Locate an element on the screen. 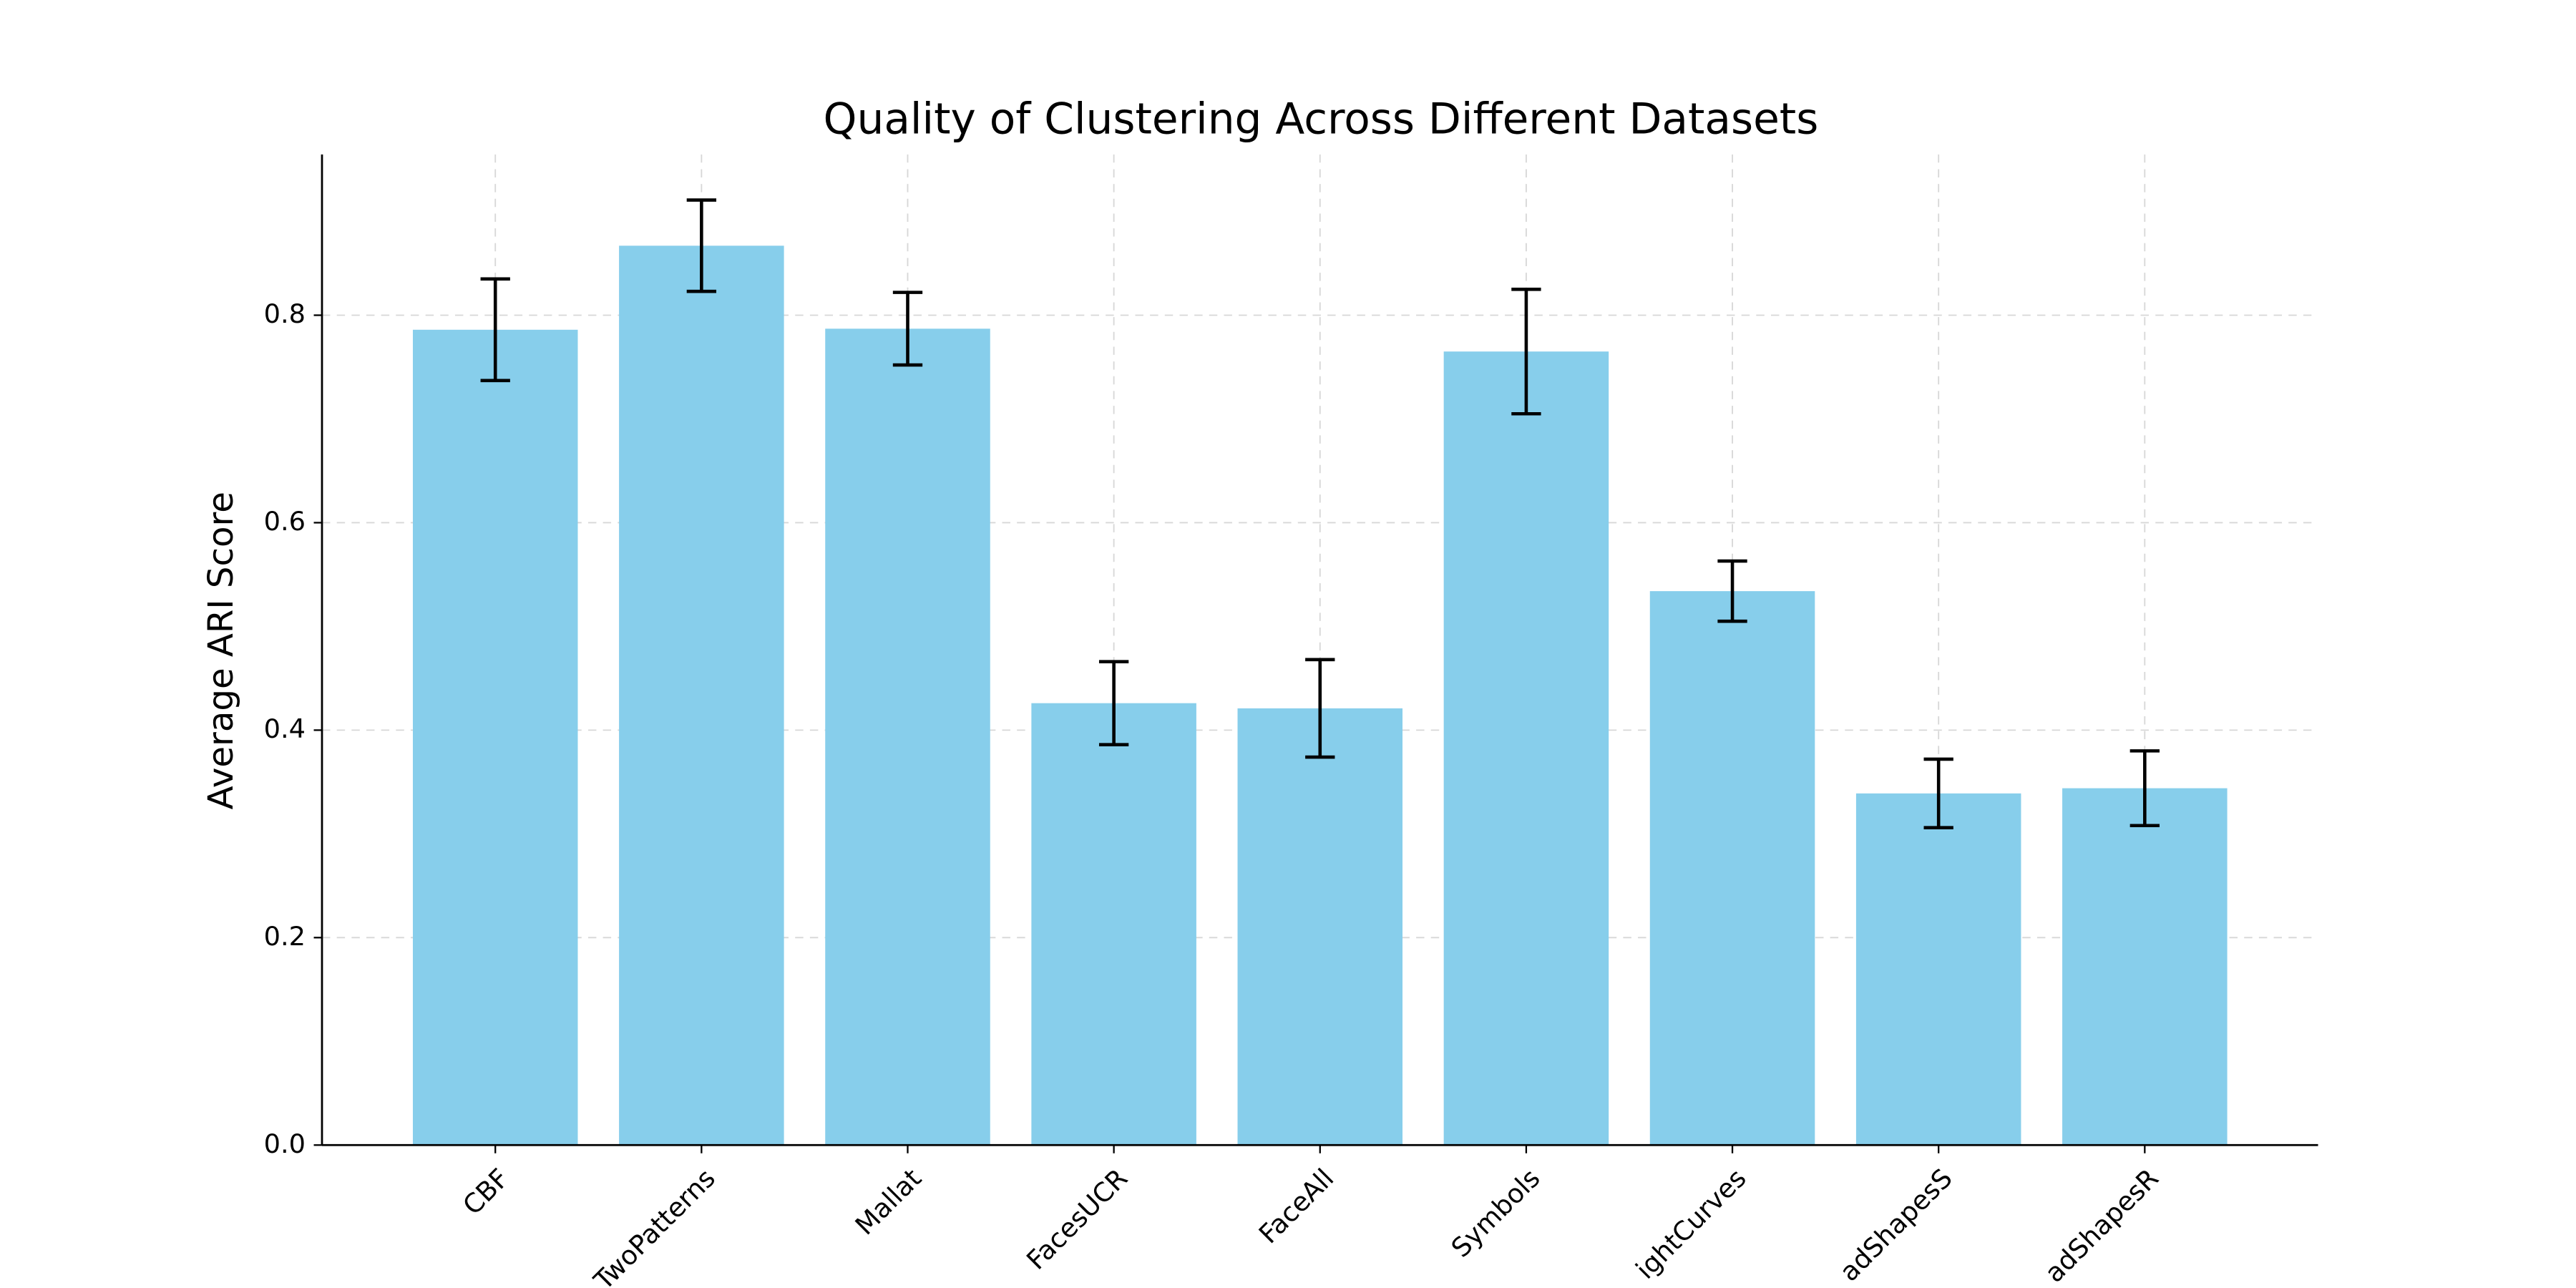 The width and height of the screenshot is (2576, 1288). x-tick-label: CBF is located at coordinates (485, 1192).